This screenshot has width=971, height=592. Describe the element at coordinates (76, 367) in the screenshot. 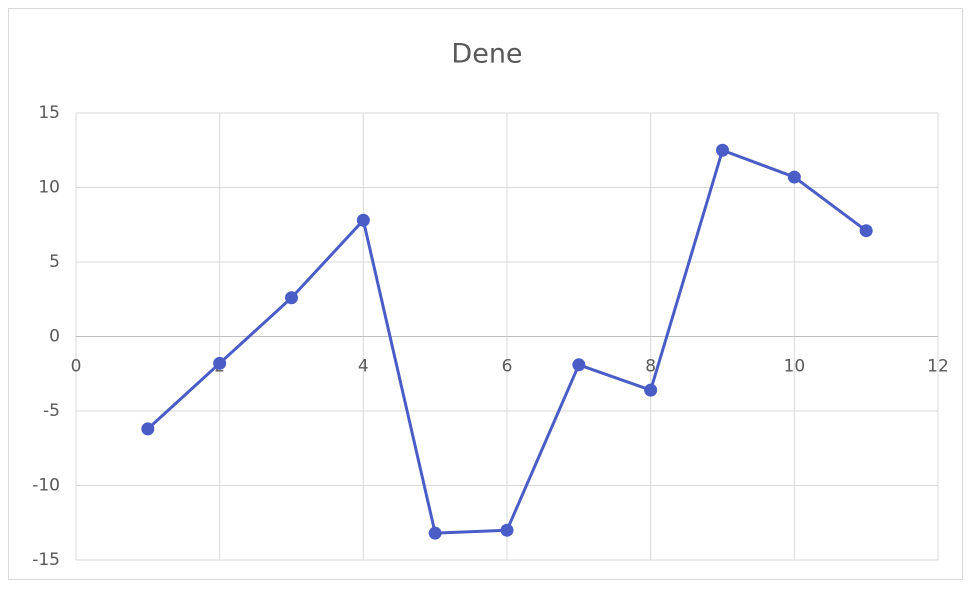

I see `x-tick-label: 0` at that location.